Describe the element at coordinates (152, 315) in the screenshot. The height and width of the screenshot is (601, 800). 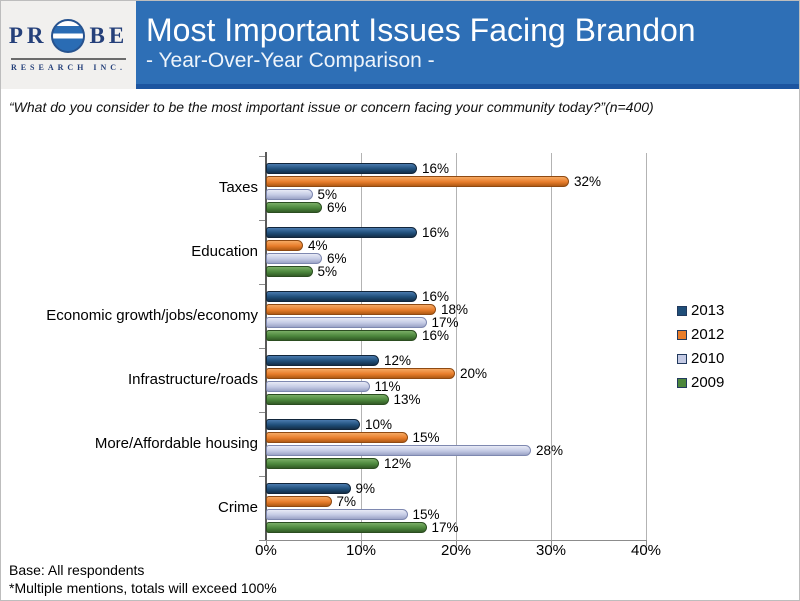
I see `category-label: Economic growth/jobs/economy` at that location.